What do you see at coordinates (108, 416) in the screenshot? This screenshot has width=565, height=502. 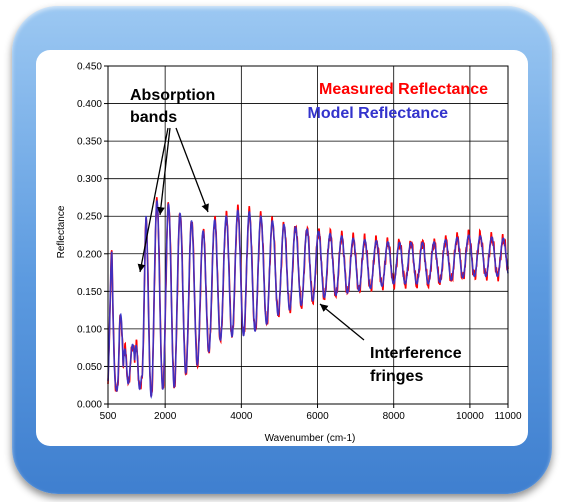 I see `x-tick-label: 500` at bounding box center [108, 416].